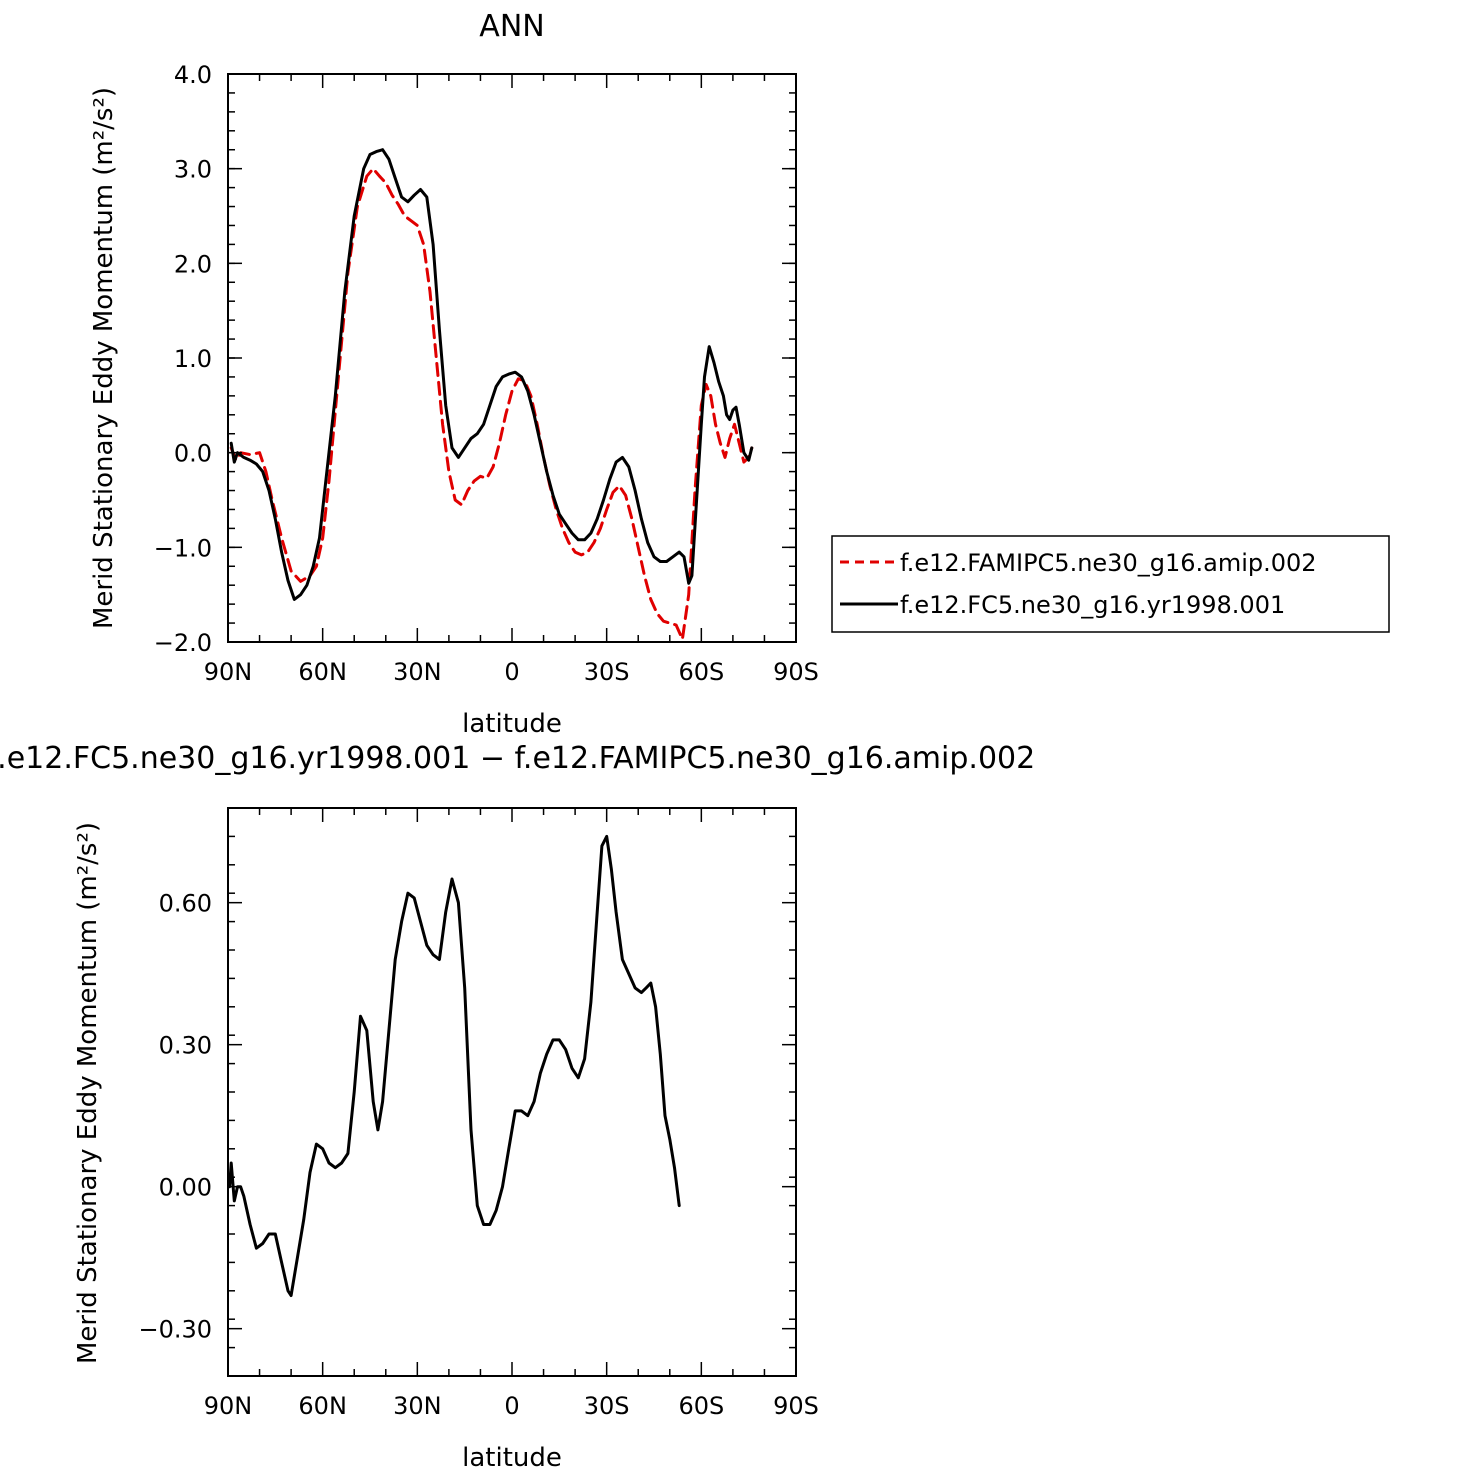  What do you see at coordinates (185, 1046) in the screenshot?
I see `y-tick-label: 0.30` at bounding box center [185, 1046].